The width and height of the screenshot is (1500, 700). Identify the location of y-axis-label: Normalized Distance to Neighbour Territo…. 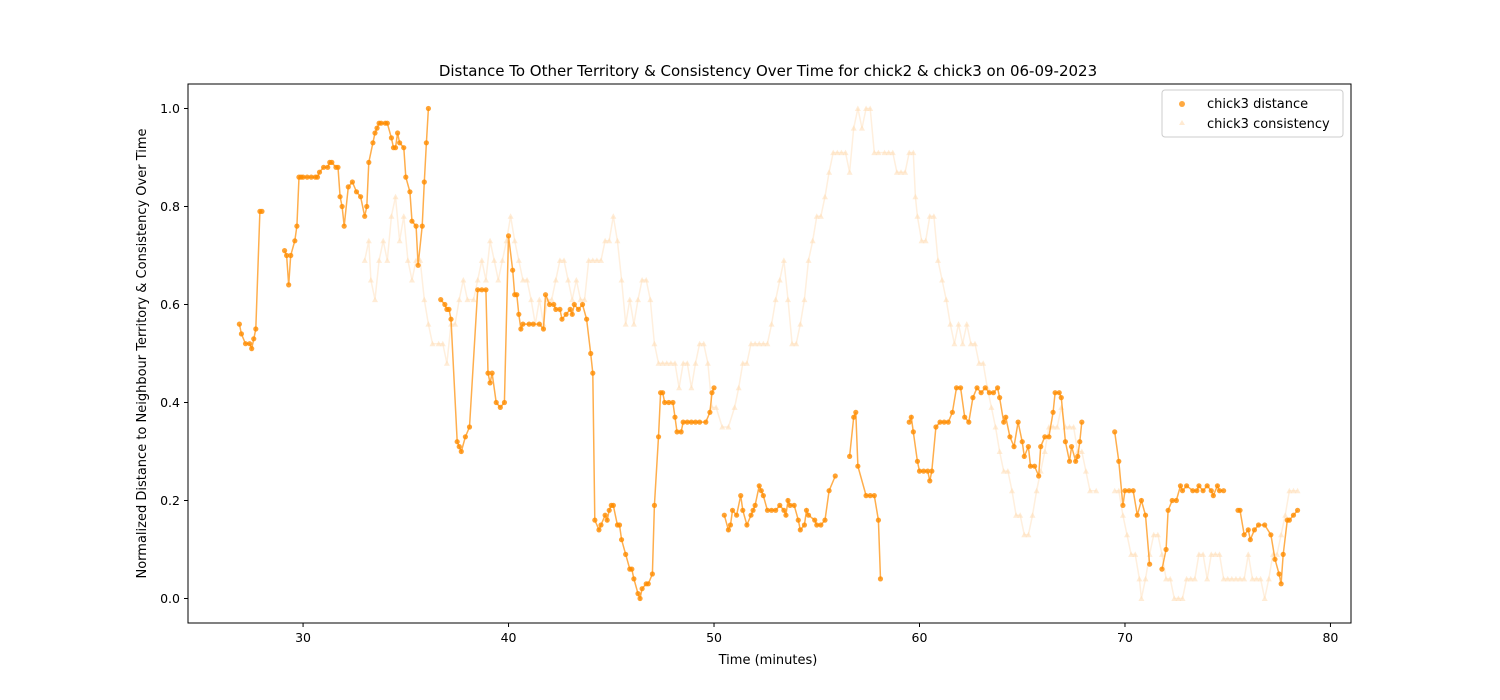
(142, 353).